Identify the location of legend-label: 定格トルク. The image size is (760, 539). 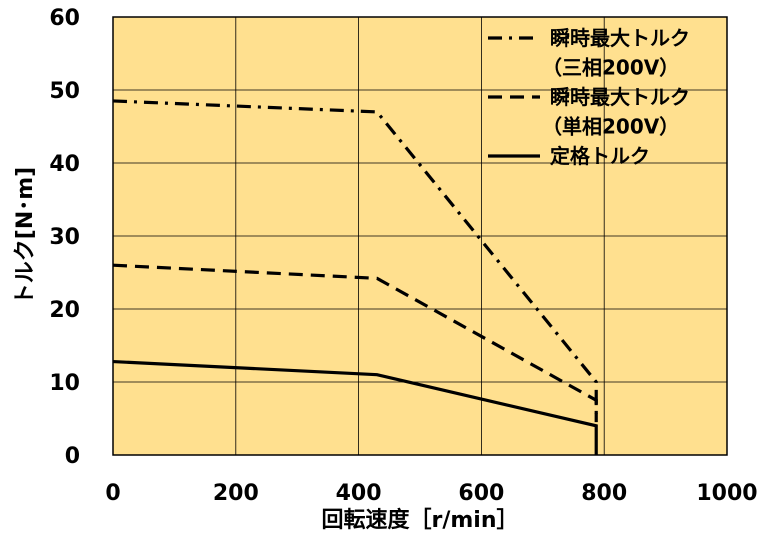
(600, 156).